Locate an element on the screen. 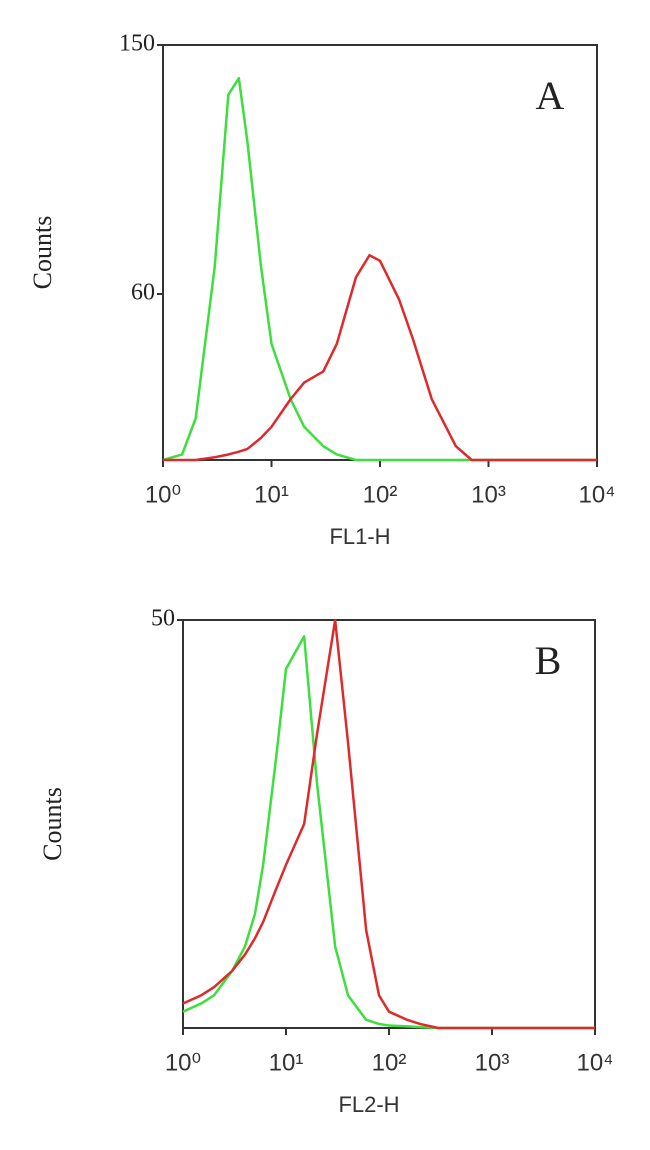 This screenshot has height=1150, width=650. y-tick-label: 50 is located at coordinates (163, 619).